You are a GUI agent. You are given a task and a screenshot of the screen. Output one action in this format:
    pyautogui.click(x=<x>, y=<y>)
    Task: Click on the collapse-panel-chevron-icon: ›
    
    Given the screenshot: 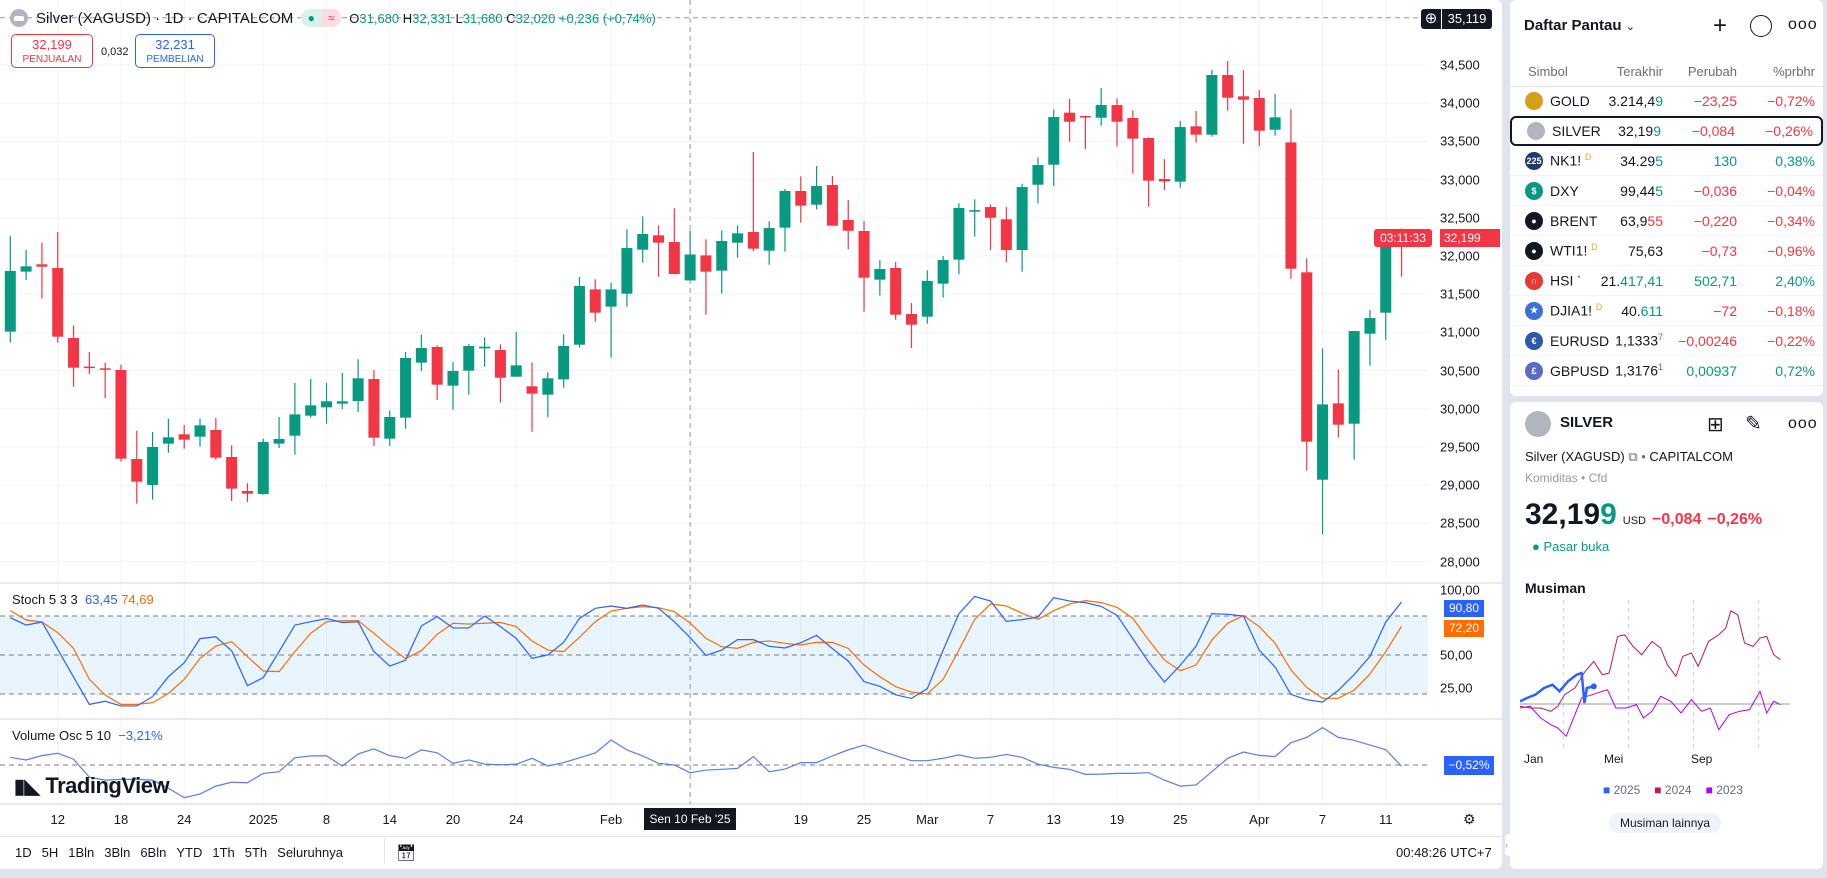 What is the action you would take?
    pyautogui.click(x=1509, y=845)
    